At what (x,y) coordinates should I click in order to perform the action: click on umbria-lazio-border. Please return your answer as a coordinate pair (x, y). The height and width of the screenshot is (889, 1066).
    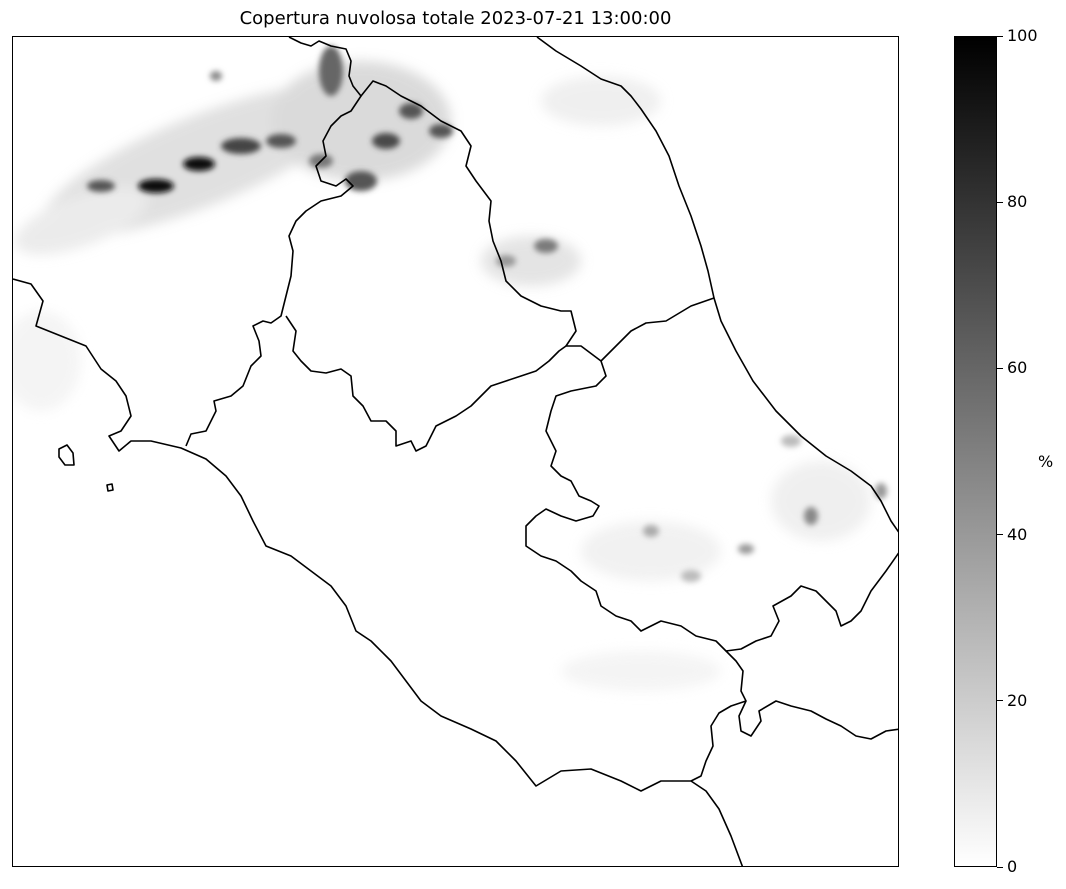
    Looking at the image, I should click on (426, 383).